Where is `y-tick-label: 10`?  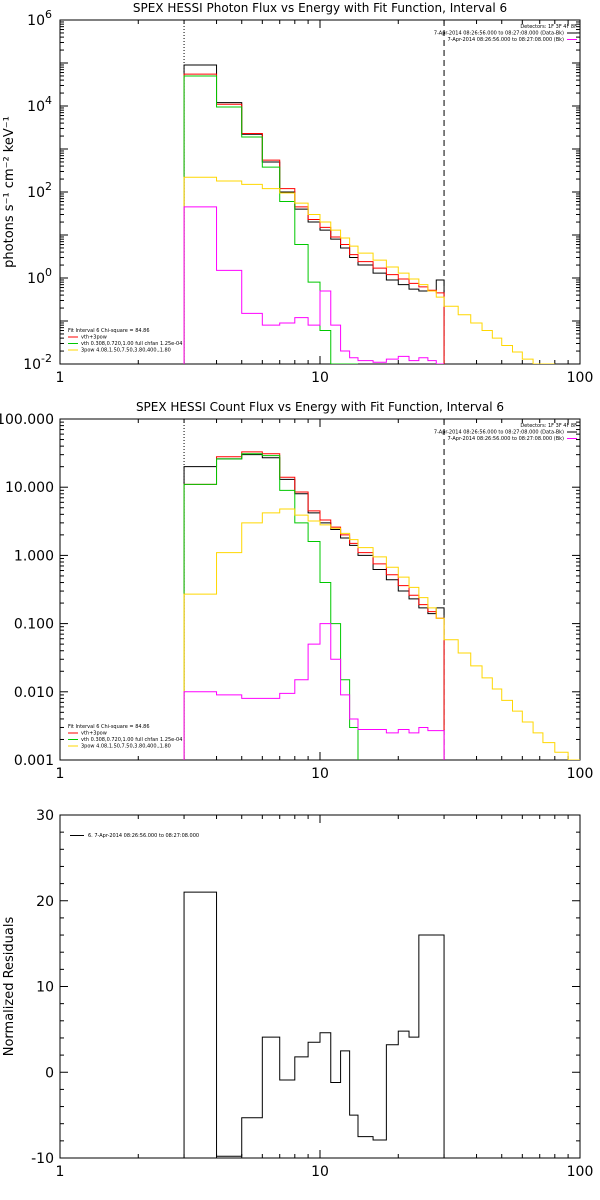 y-tick-label: 10 is located at coordinates (45, 988).